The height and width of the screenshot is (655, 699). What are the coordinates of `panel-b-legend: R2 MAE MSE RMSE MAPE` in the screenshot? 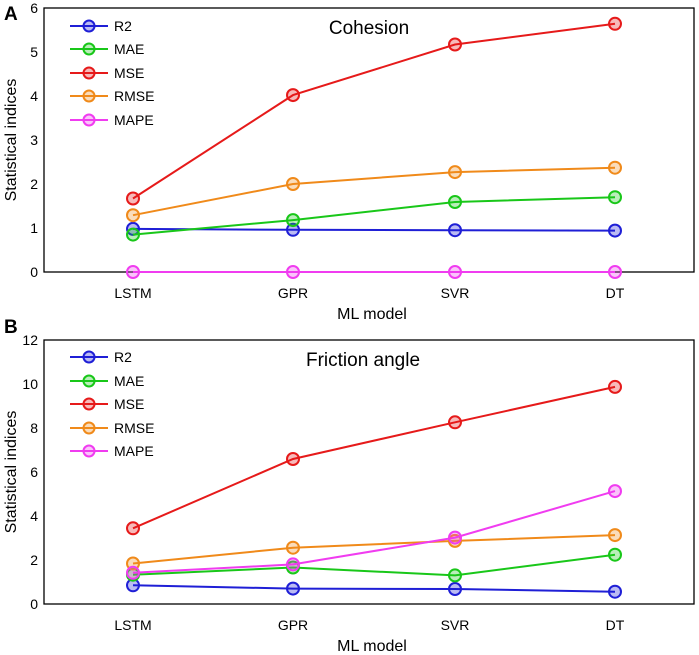 It's located at (112, 404).